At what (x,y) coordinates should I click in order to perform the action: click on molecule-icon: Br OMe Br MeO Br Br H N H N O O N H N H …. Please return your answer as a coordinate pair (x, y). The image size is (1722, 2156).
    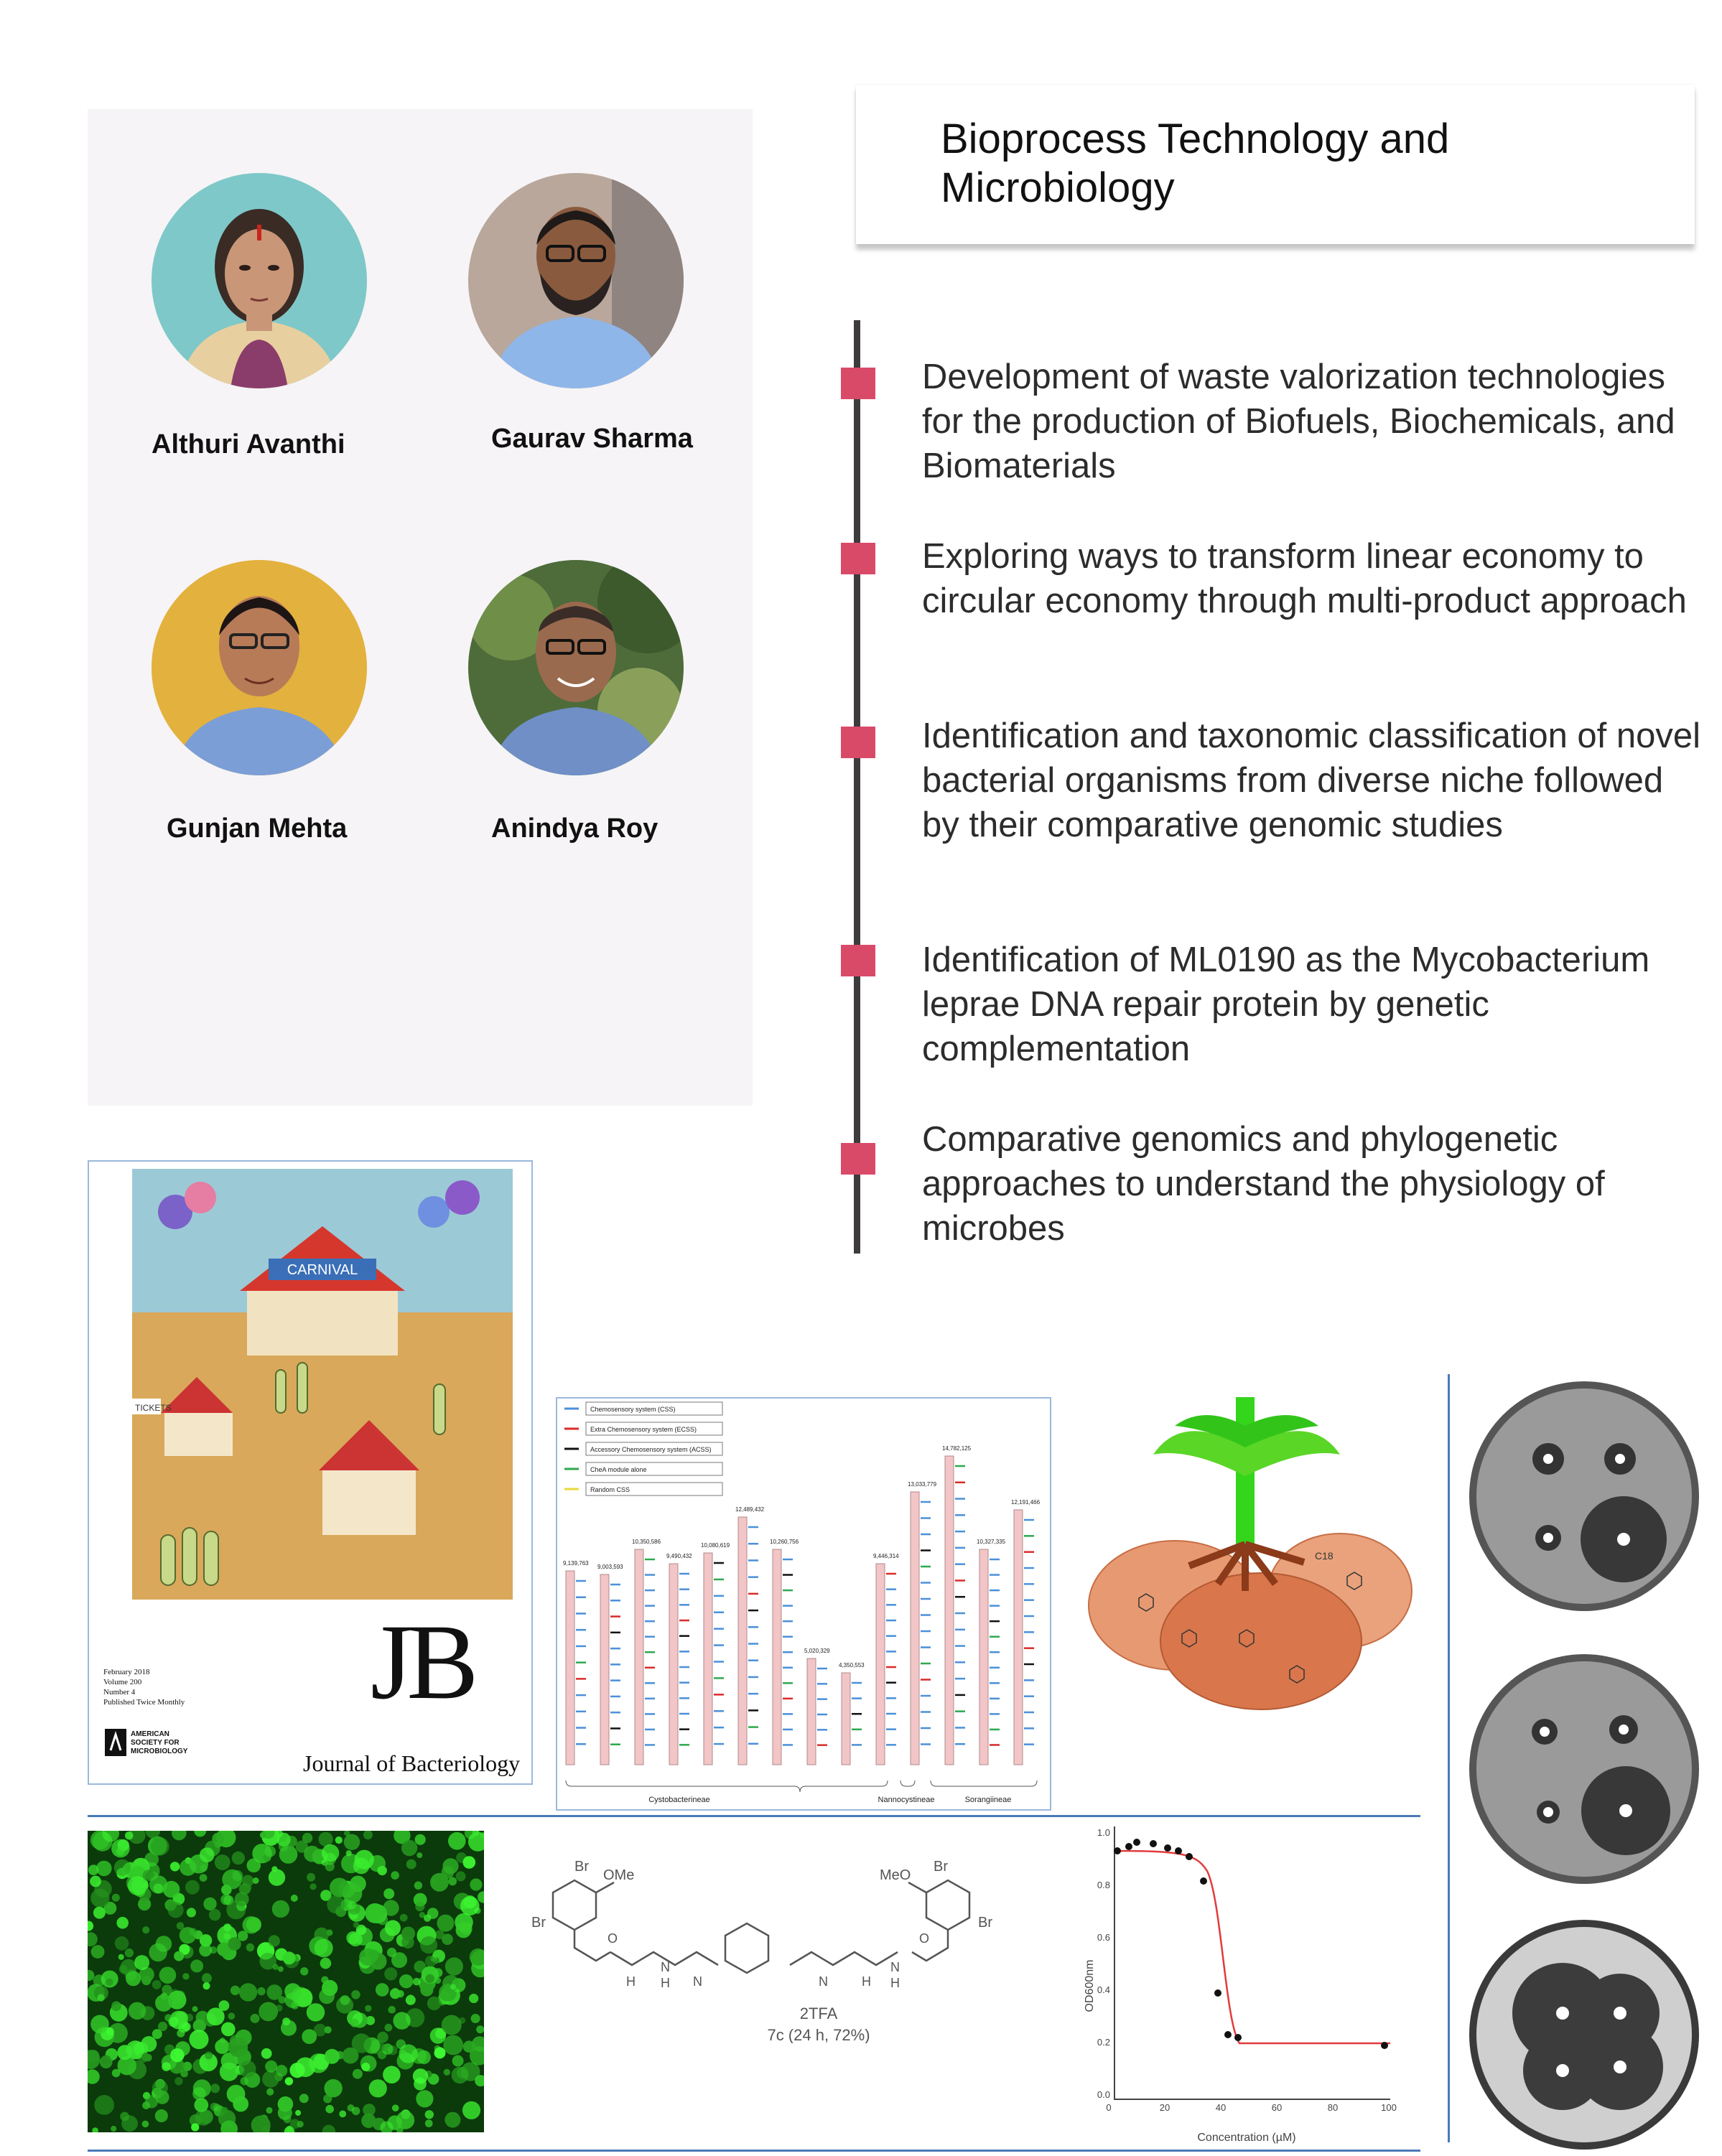
    Looking at the image, I should click on (762, 1951).